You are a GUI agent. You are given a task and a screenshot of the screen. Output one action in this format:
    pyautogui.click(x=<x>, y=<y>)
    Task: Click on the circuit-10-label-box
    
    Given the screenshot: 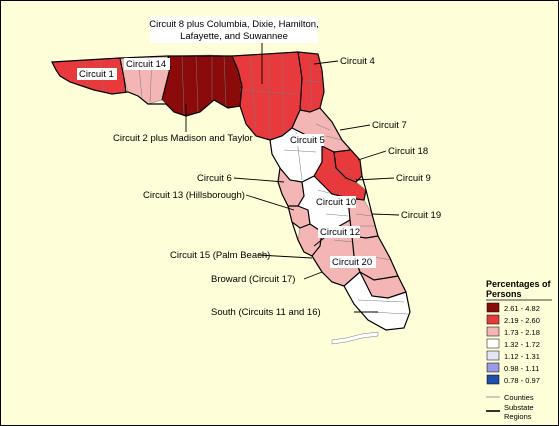 What is the action you would take?
    pyautogui.click(x=335, y=202)
    